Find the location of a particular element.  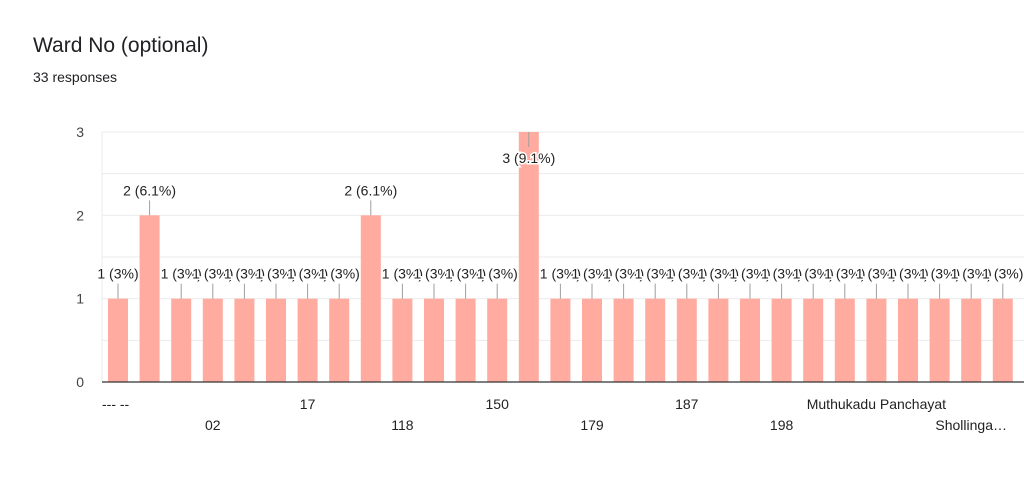

y-tick-label: 3 is located at coordinates (80, 132).